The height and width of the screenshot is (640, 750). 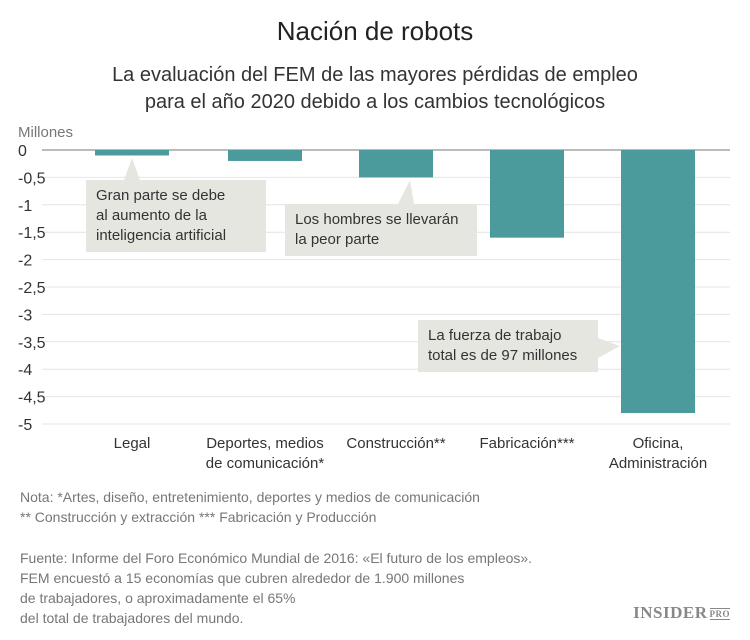 I want to click on x-tick-label: Administración, so click(x=658, y=463).